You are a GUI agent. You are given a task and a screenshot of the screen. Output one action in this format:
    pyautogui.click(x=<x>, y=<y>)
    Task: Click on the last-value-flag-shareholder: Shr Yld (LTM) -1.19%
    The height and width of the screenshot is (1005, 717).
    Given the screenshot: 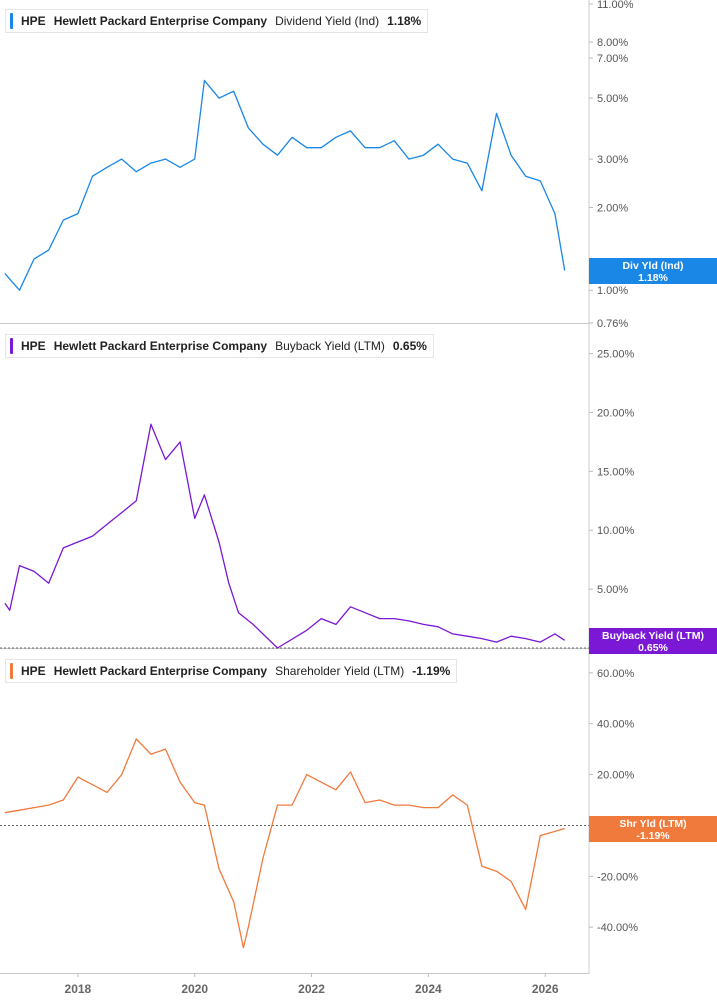 What is the action you would take?
    pyautogui.click(x=653, y=829)
    